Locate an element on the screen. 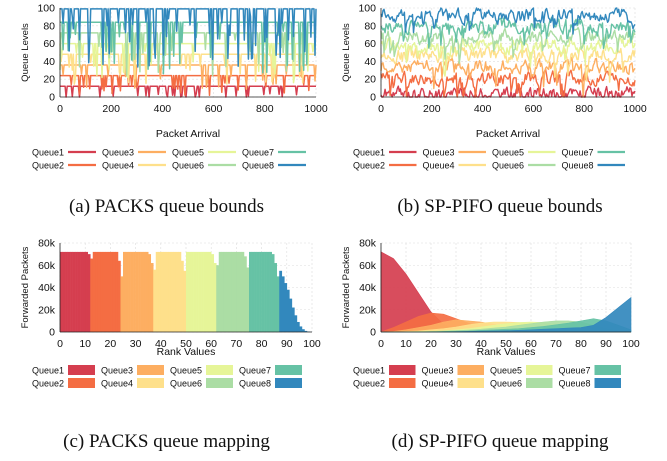 The width and height of the screenshot is (667, 461). y-tick-label: 80k is located at coordinates (368, 244).